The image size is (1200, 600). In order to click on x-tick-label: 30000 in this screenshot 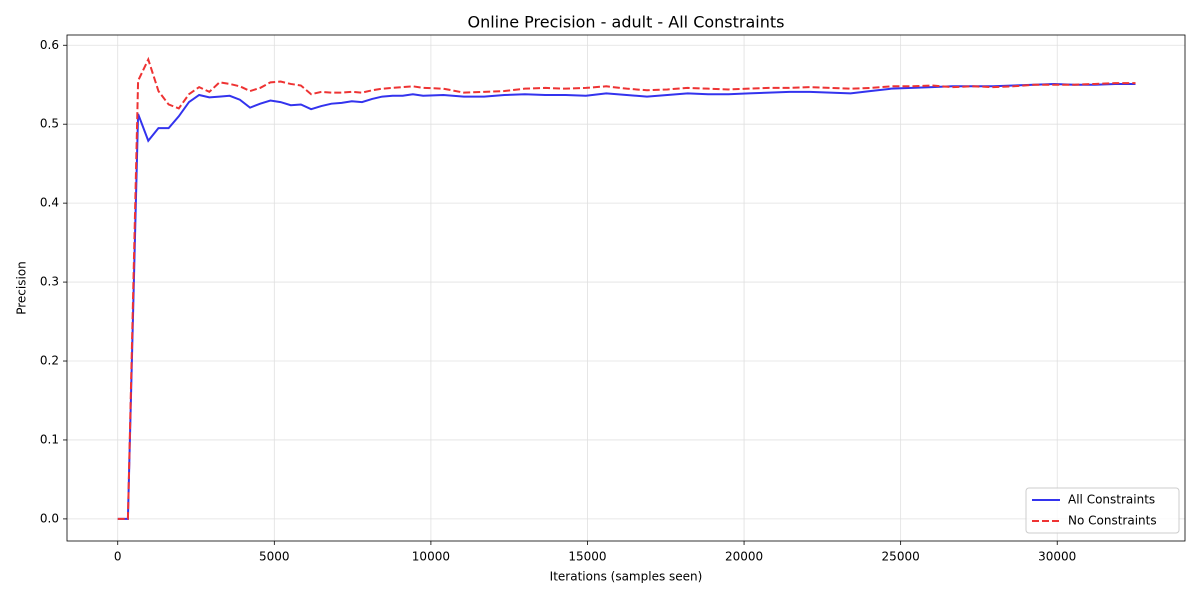, I will do `click(1057, 557)`.